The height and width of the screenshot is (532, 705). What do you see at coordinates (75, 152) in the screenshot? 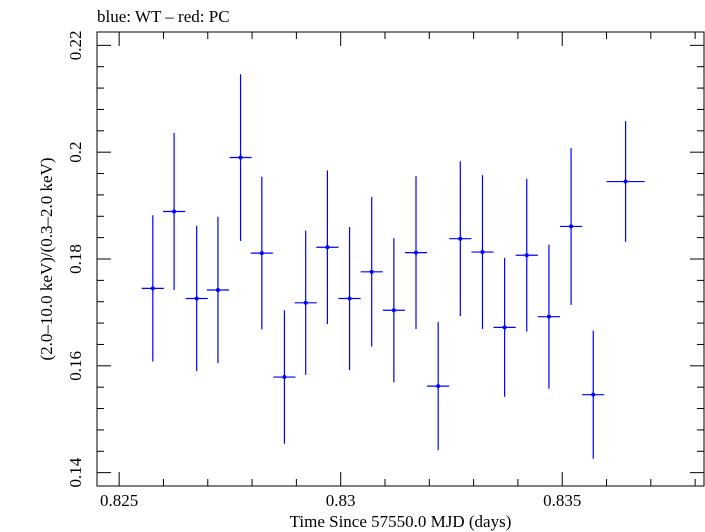
I see `y-tick-label: 0.2` at bounding box center [75, 152].